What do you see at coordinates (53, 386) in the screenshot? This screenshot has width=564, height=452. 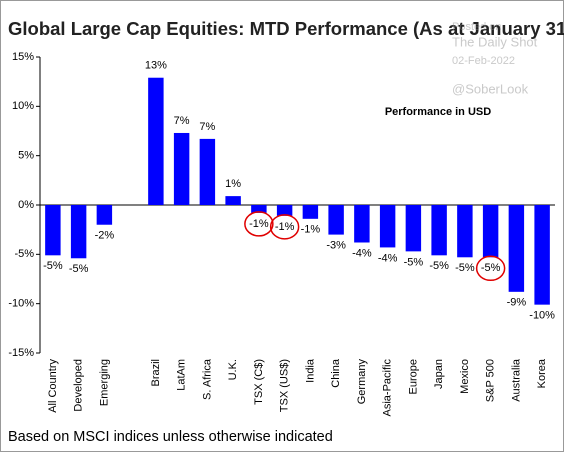 I see `x-tick-label: All Country` at bounding box center [53, 386].